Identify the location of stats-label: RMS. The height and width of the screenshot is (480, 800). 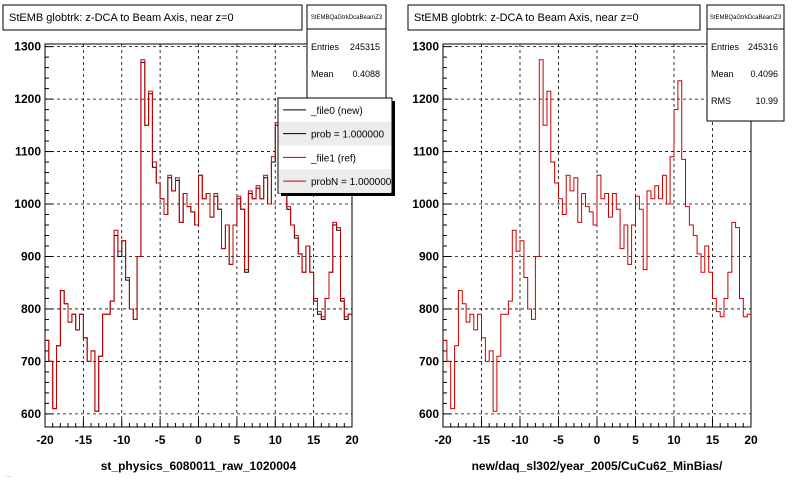
(721, 101).